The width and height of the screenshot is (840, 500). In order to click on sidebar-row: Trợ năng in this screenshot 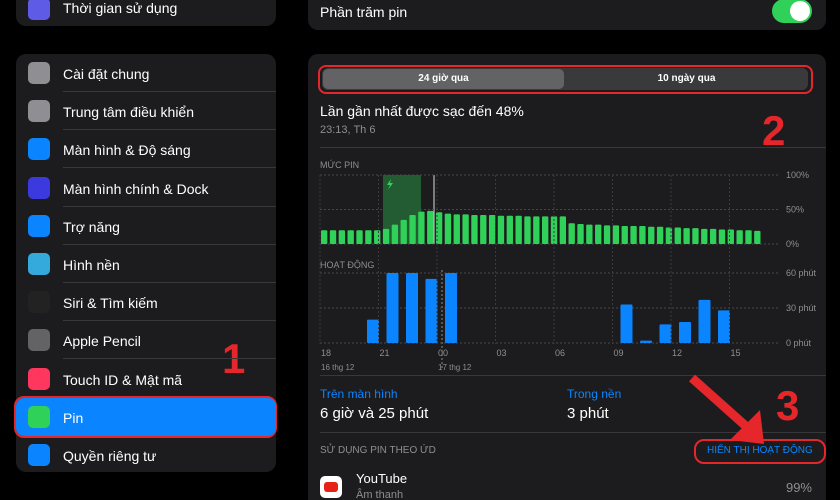, I will do `click(146, 226)`.